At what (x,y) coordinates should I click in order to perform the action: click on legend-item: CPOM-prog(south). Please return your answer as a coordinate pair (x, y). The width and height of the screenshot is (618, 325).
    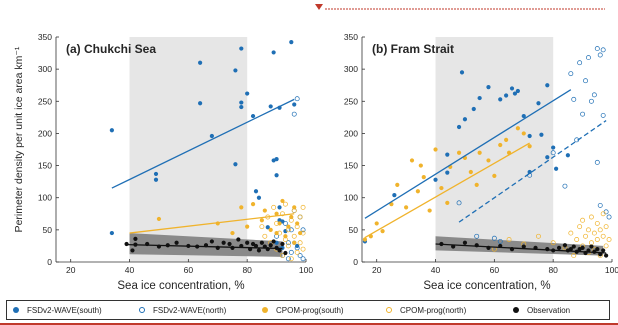
    Looking at the image, I should click on (303, 310).